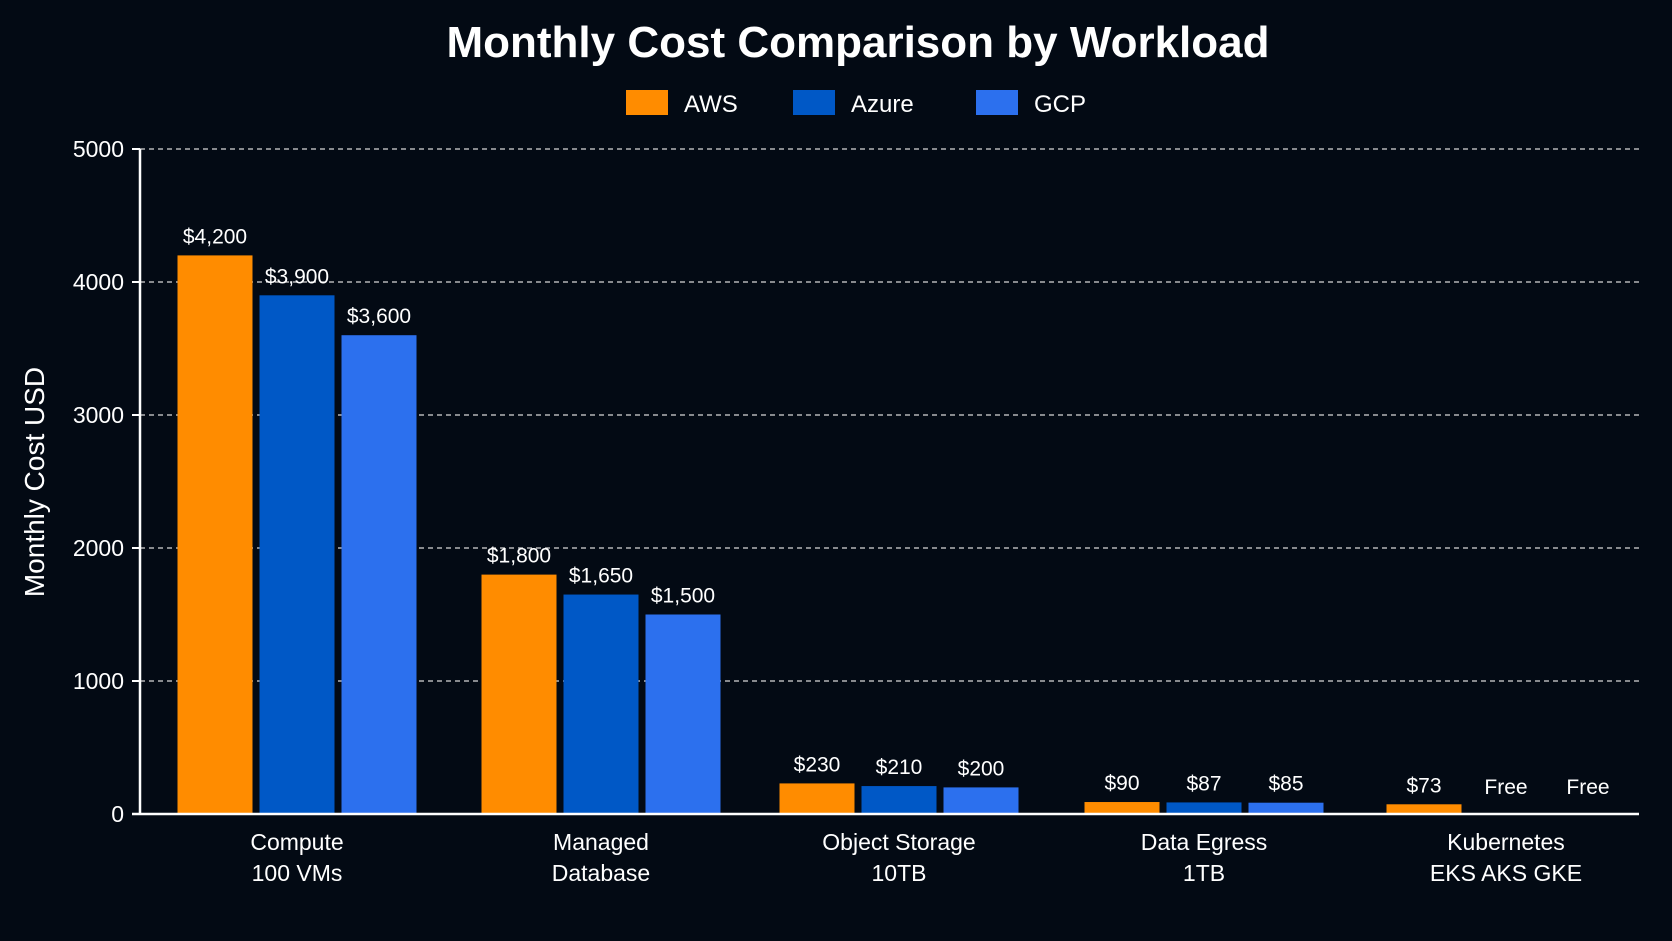  What do you see at coordinates (817, 764) in the screenshot?
I see `data-label: $230` at bounding box center [817, 764].